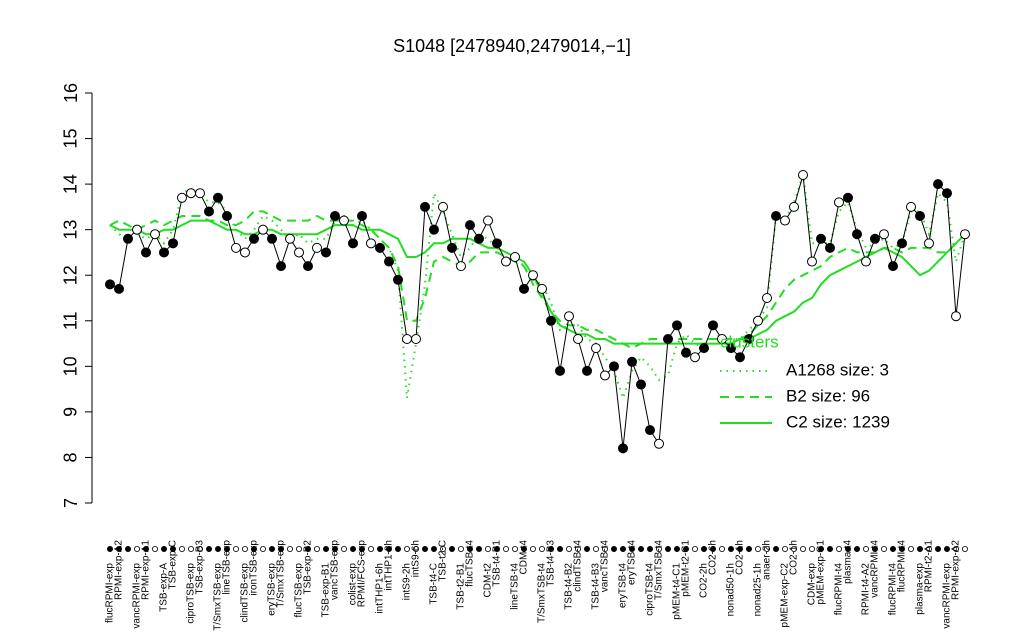  What do you see at coordinates (227, 567) in the screenshot?
I see `x-tick-label: lineTSB-exp` at bounding box center [227, 567].